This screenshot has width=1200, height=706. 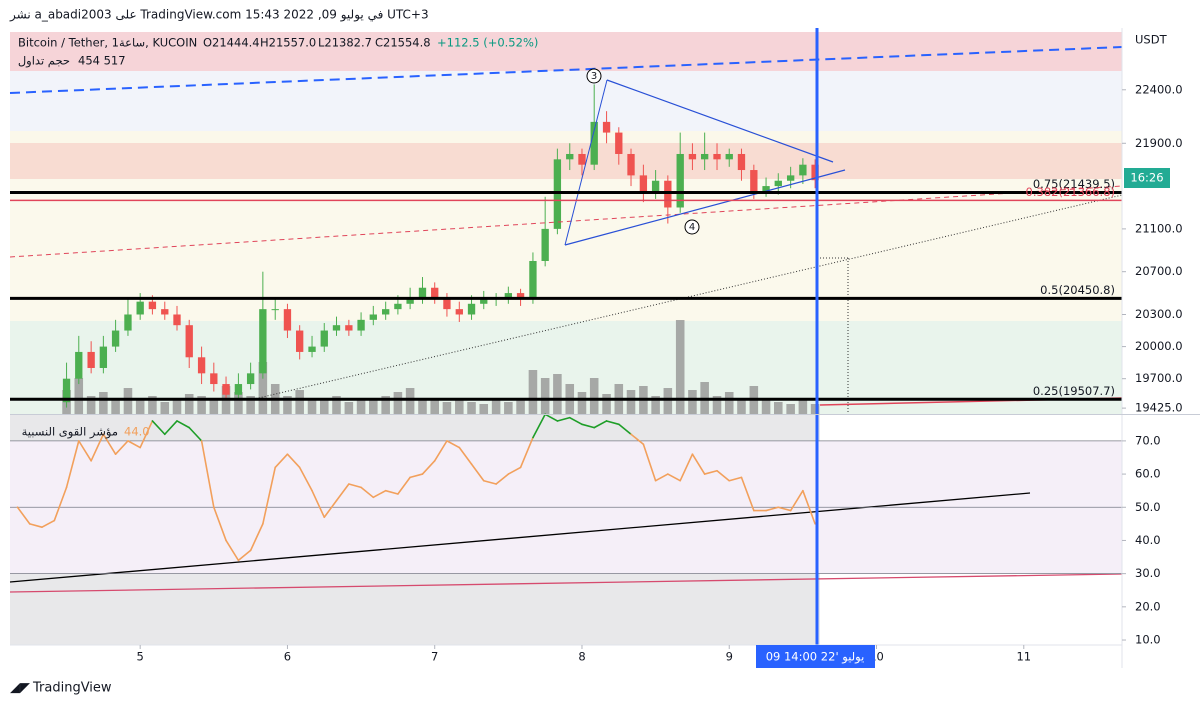 I want to click on y-tick-label: 21900.0, so click(x=1159, y=143).